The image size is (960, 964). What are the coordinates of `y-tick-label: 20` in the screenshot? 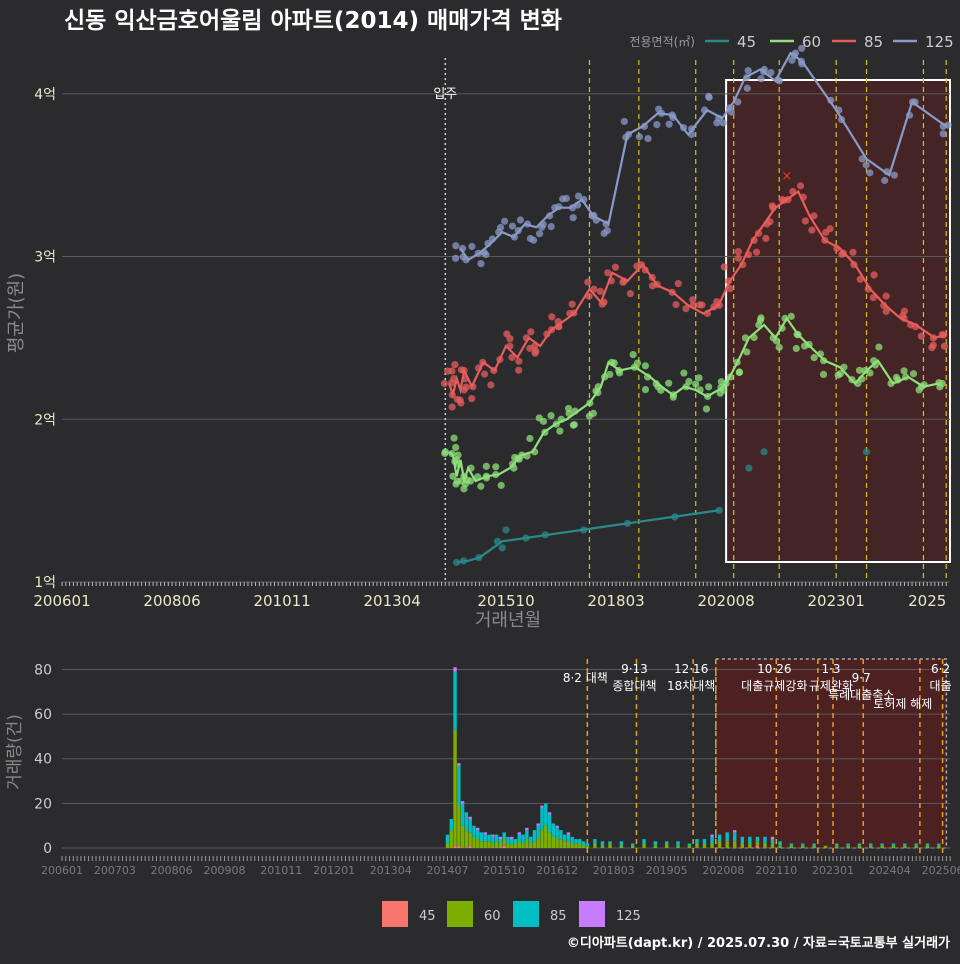 It's located at (43, 804).